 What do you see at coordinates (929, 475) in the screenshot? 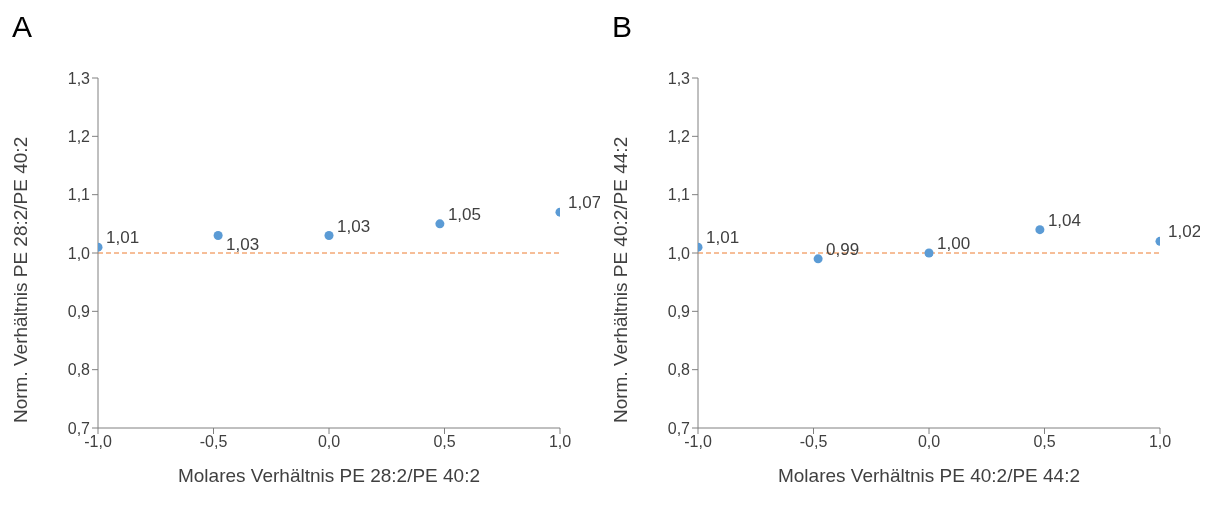
I see `x-axis-title: Molares Verhältnis PE 40:2/PE 44:2` at bounding box center [929, 475].